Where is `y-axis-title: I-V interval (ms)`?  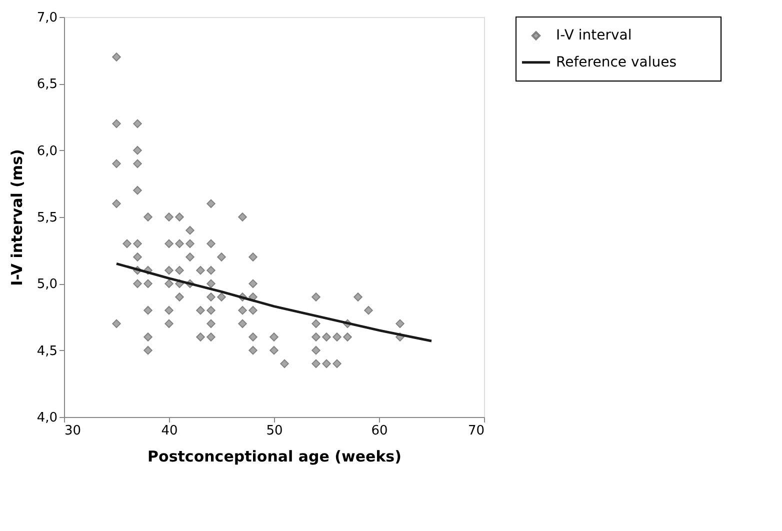
y-axis-title: I-V interval (ms) is located at coordinates (17, 217).